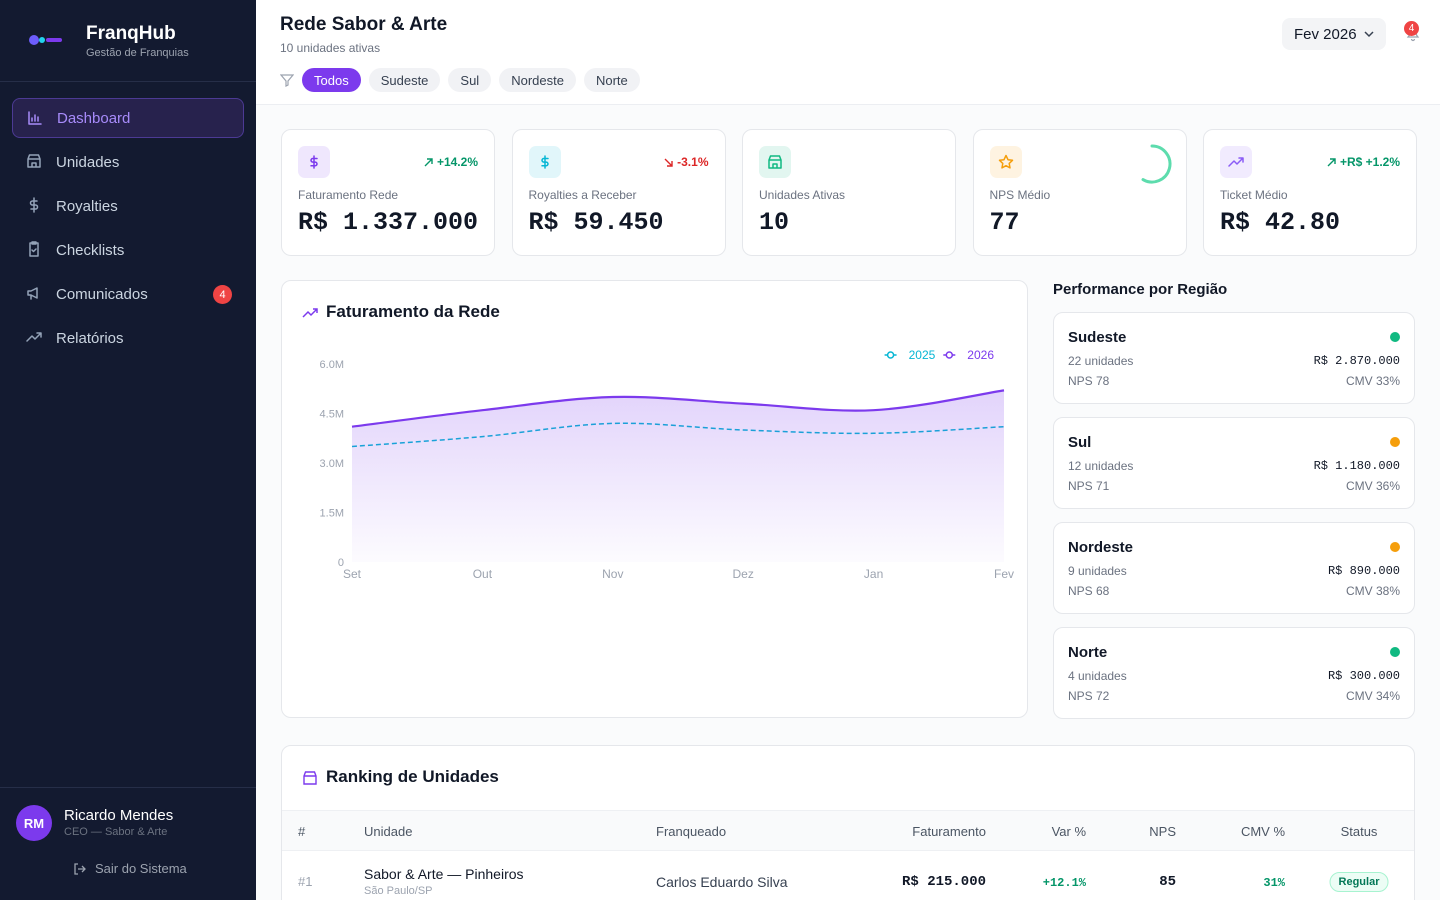  Describe the element at coordinates (949, 355) in the screenshot. I see `legend-dot` at that location.